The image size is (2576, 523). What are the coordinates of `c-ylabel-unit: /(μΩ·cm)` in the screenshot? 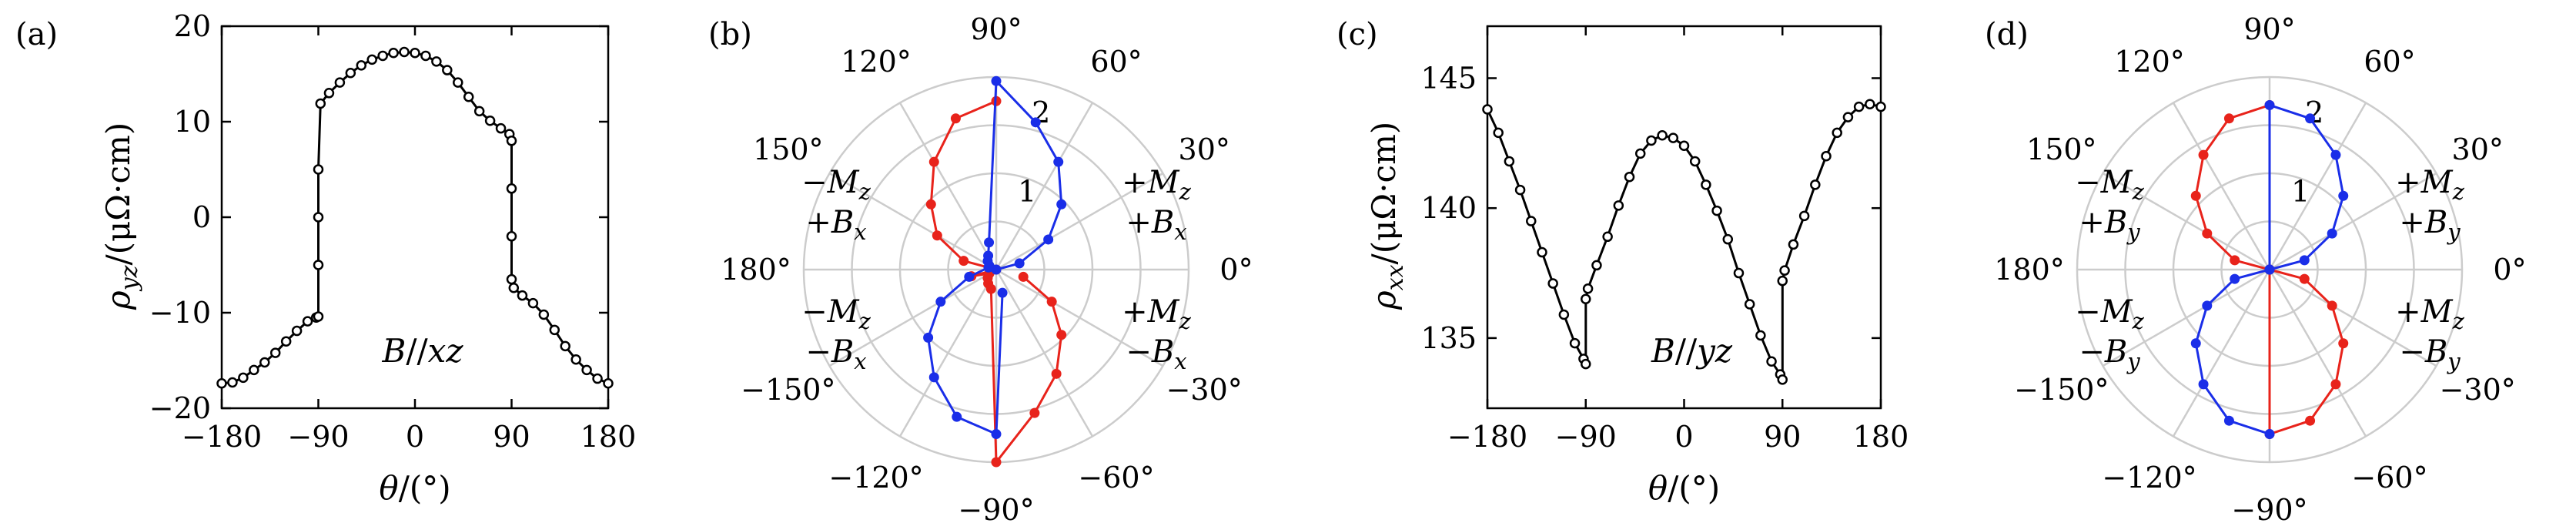 It's located at (1384, 194).